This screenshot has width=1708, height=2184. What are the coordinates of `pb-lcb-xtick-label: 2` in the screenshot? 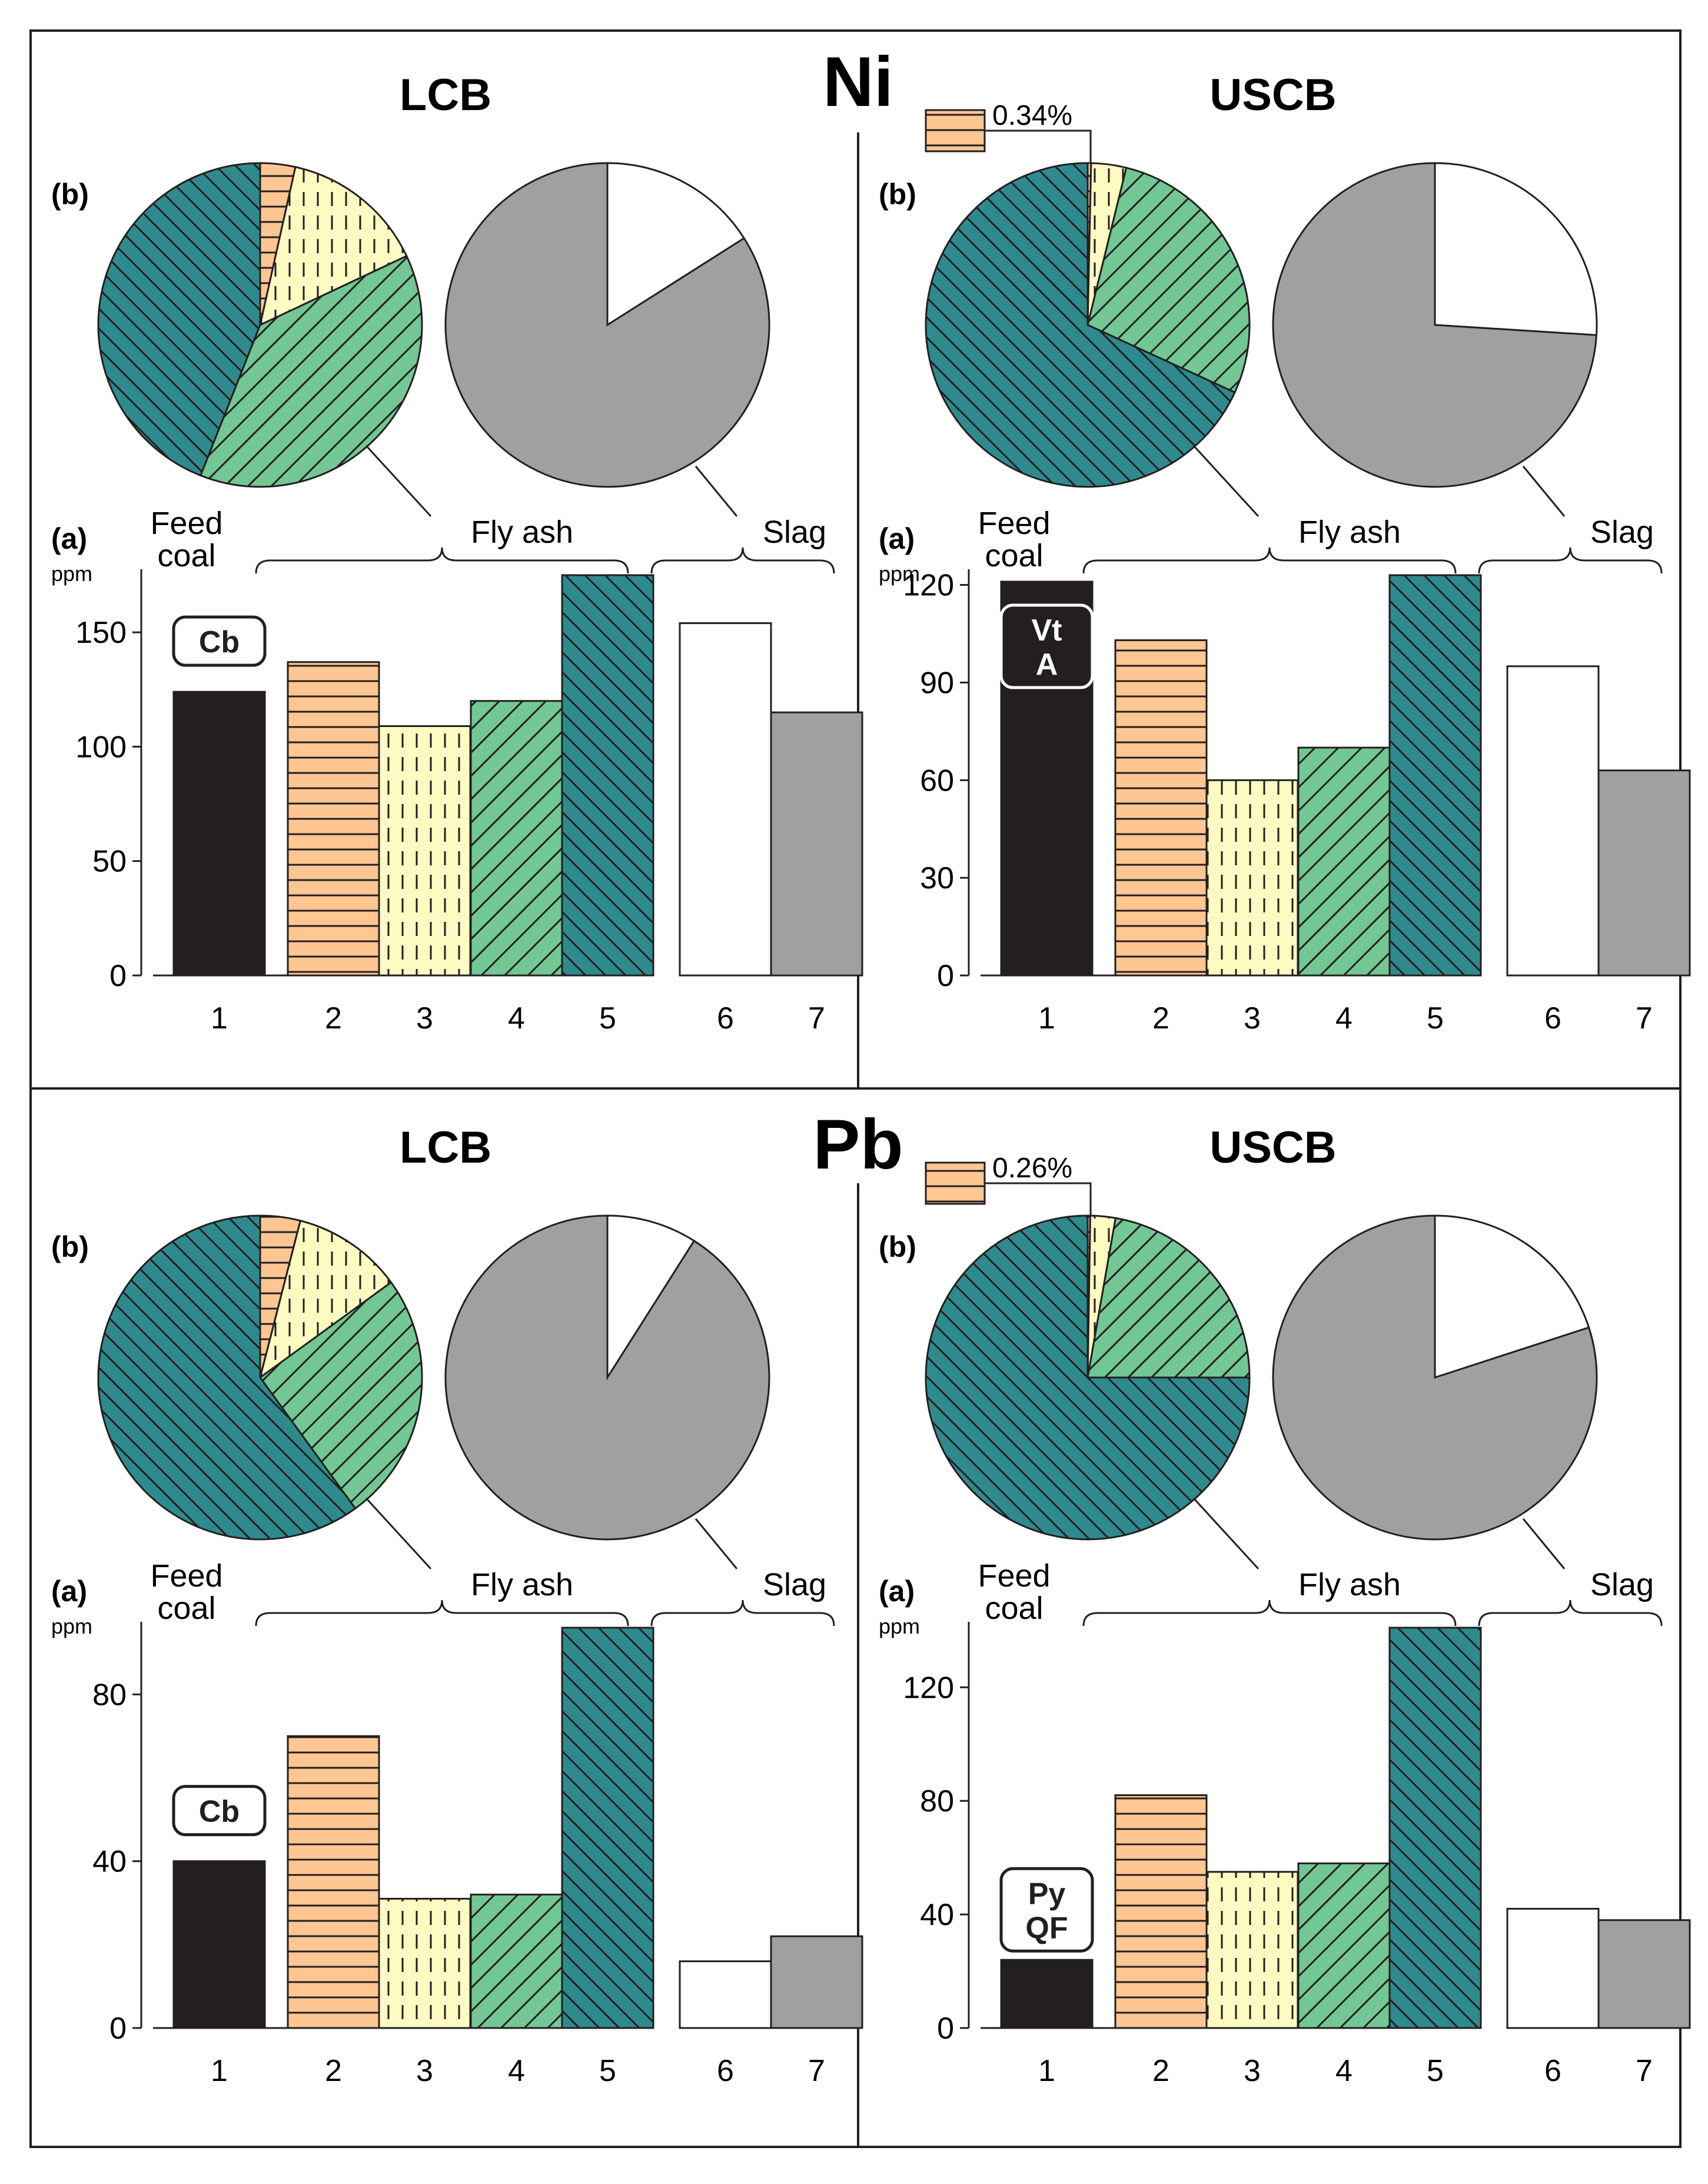 It's located at (334, 2071).